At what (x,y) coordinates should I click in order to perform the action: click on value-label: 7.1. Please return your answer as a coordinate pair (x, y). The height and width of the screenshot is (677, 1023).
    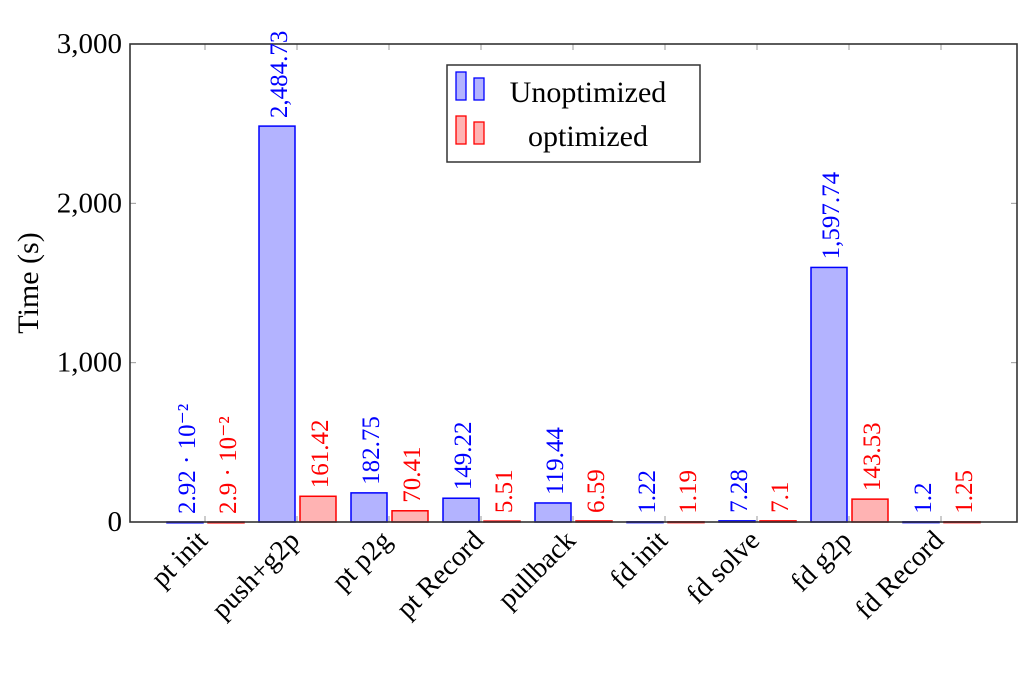
    Looking at the image, I should click on (780, 497).